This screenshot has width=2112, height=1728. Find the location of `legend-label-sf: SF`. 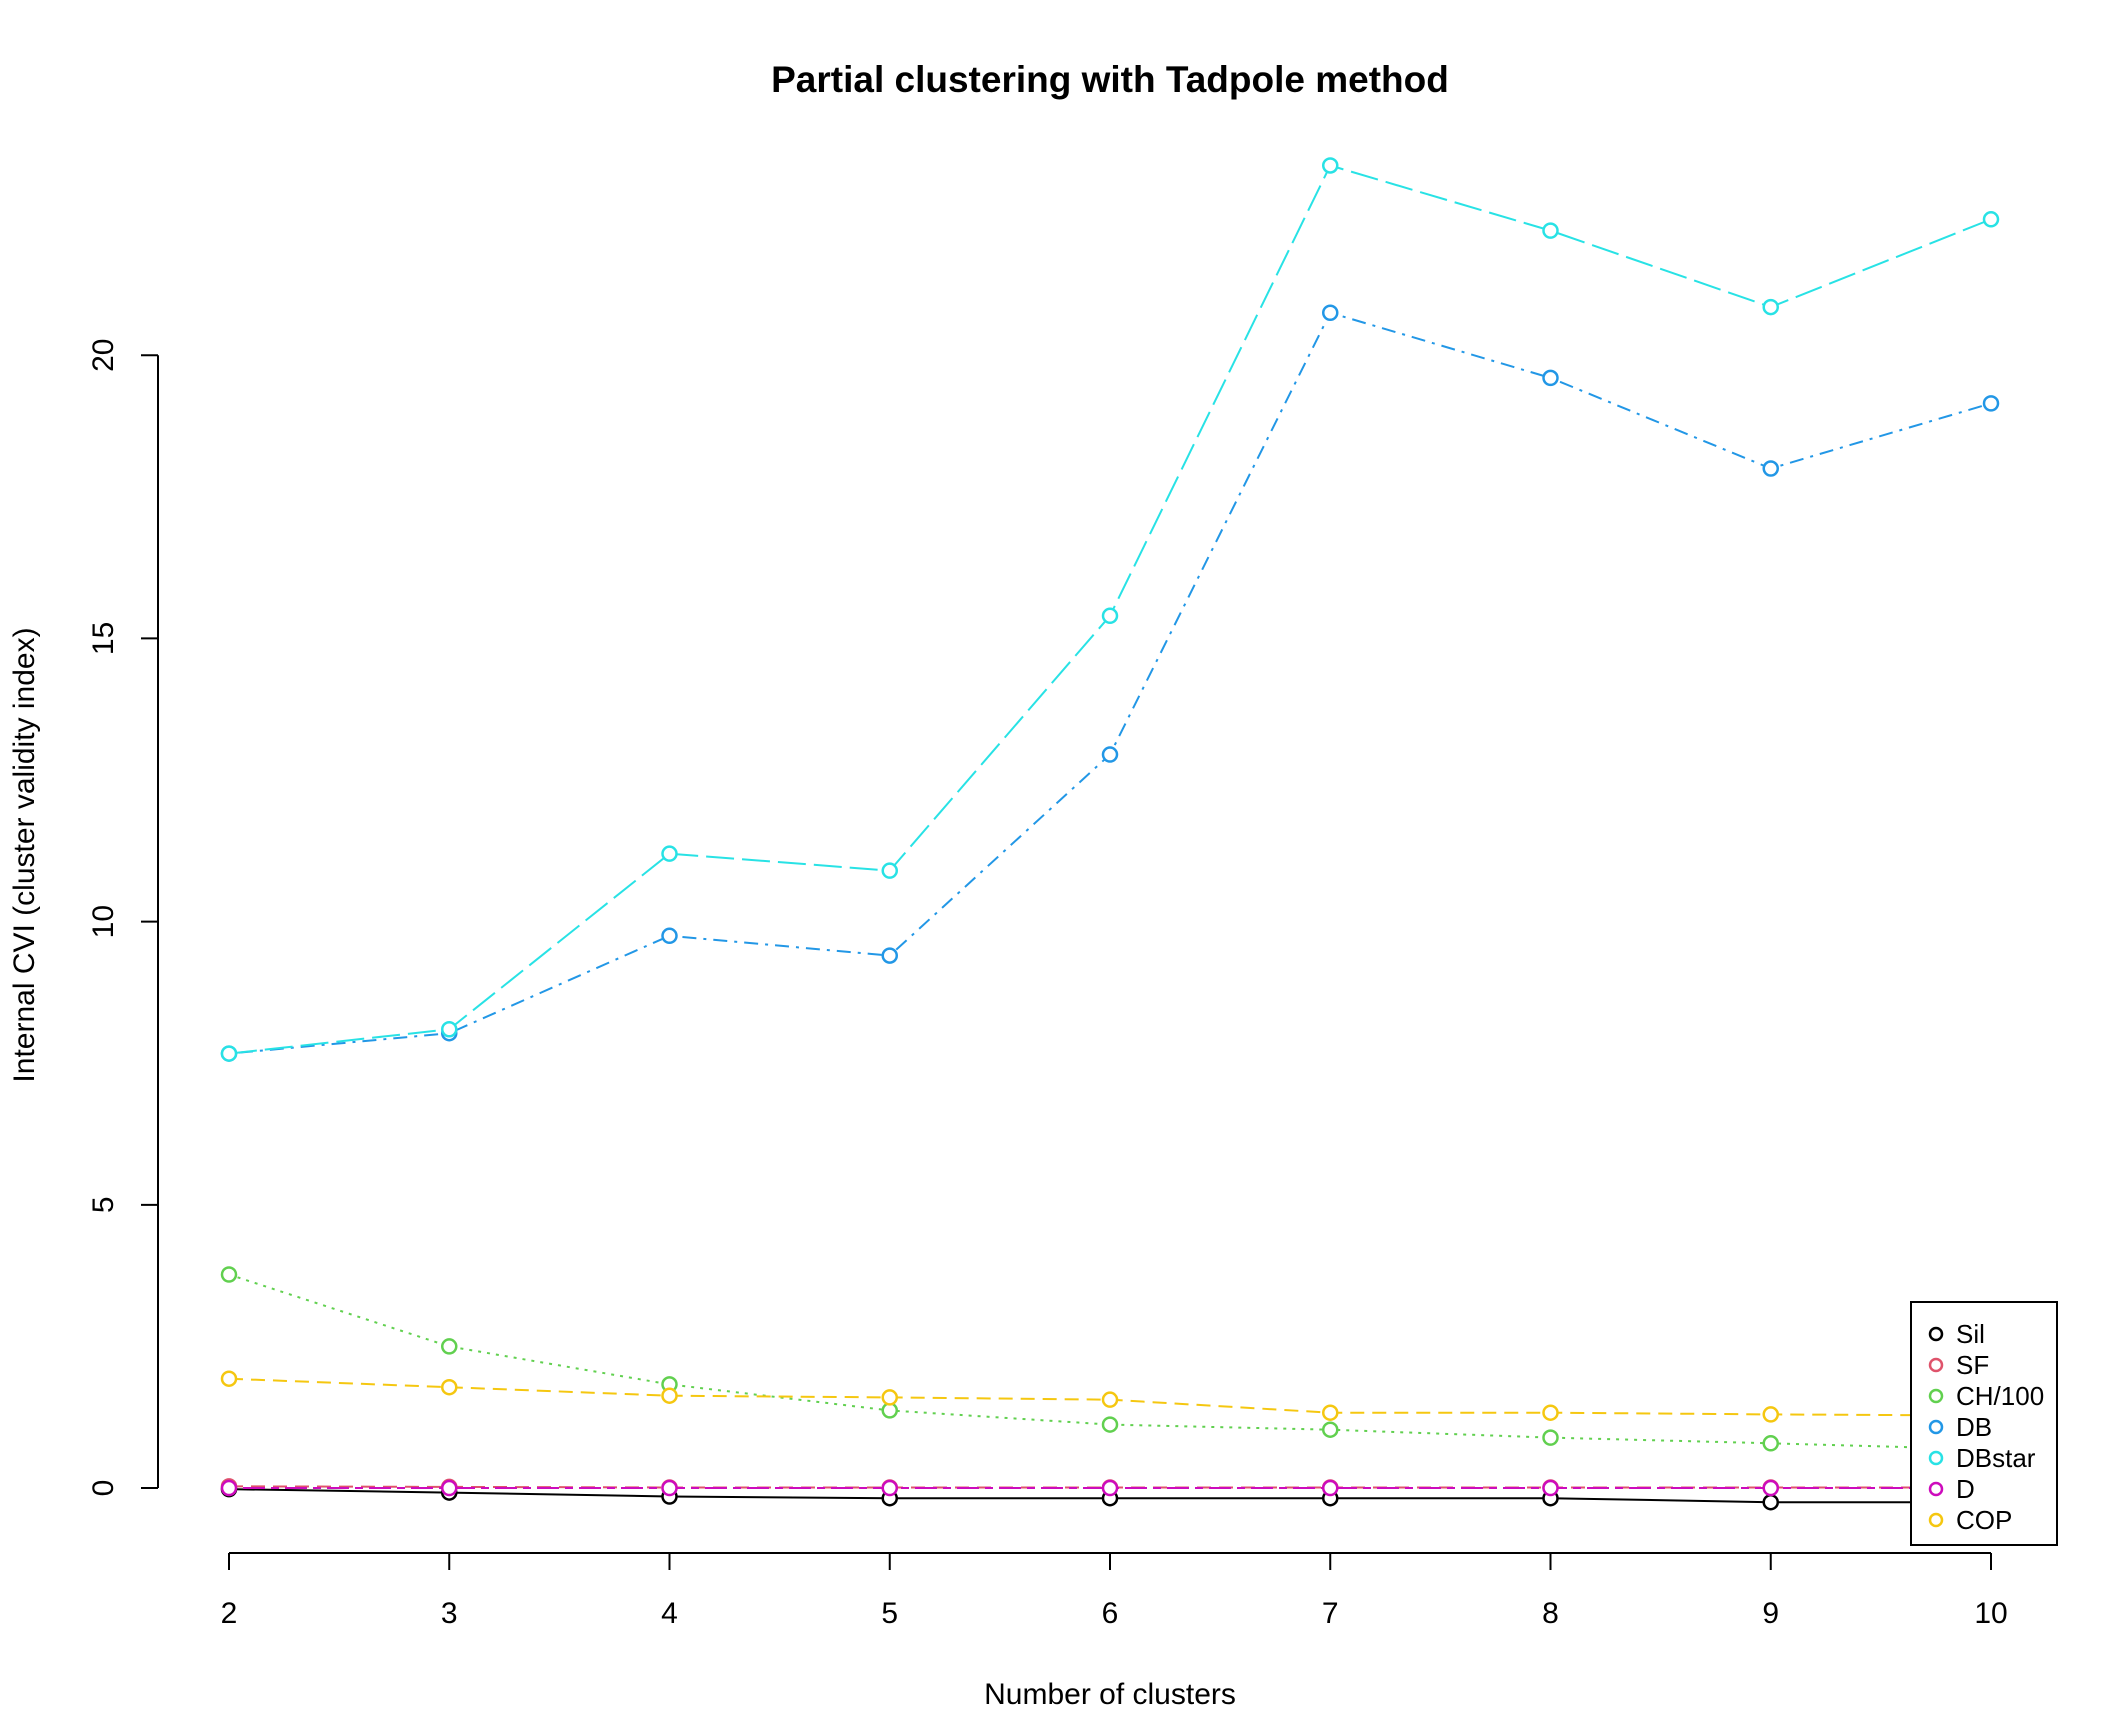

legend-label-sf: SF is located at coordinates (1972, 1365).